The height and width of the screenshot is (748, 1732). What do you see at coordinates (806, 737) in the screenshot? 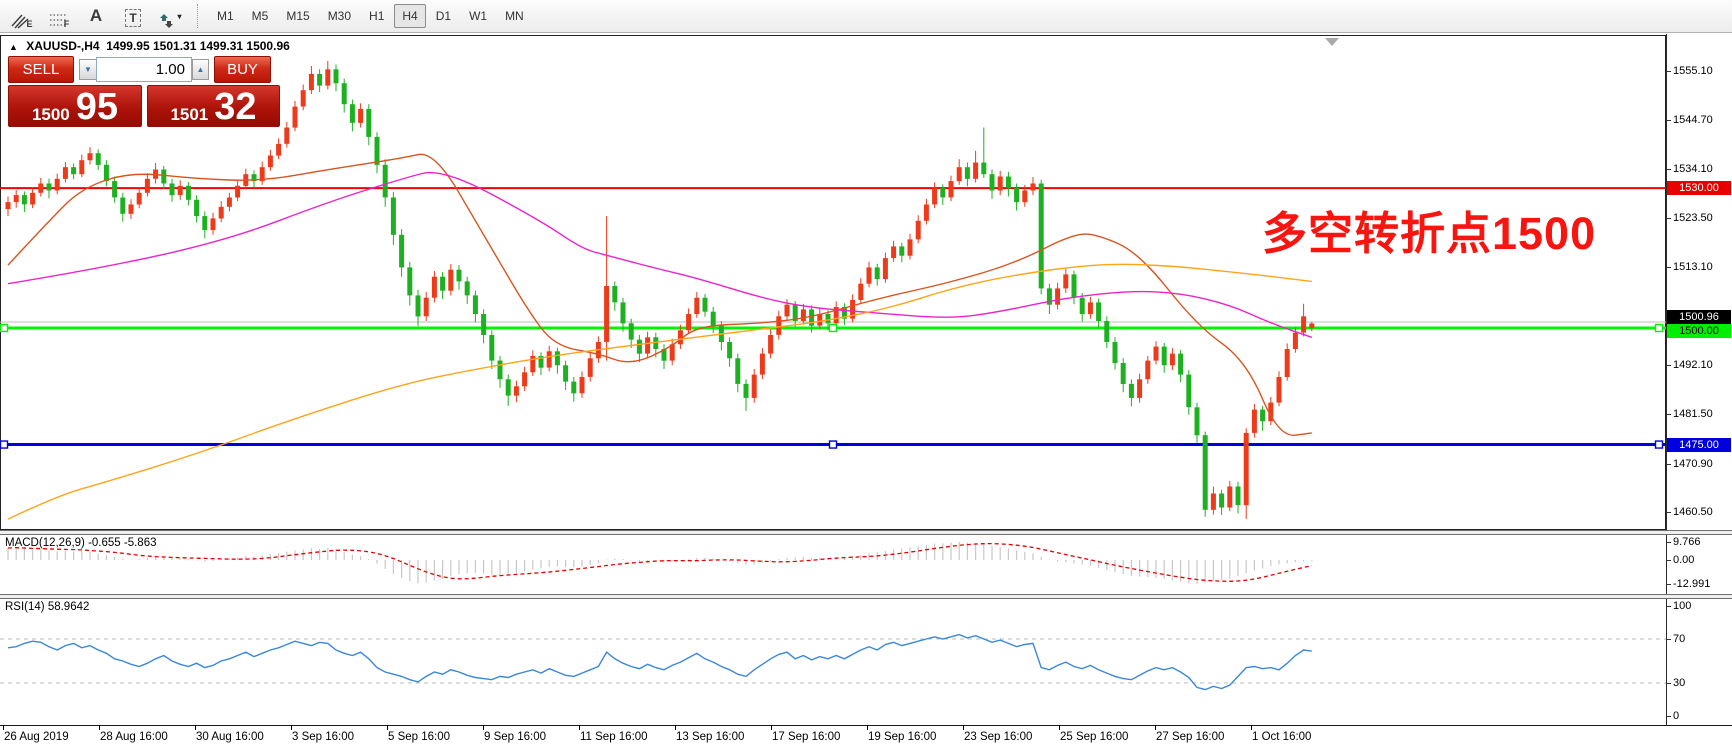
I see `time-axis-label: 17 Sep 16:00` at bounding box center [806, 737].